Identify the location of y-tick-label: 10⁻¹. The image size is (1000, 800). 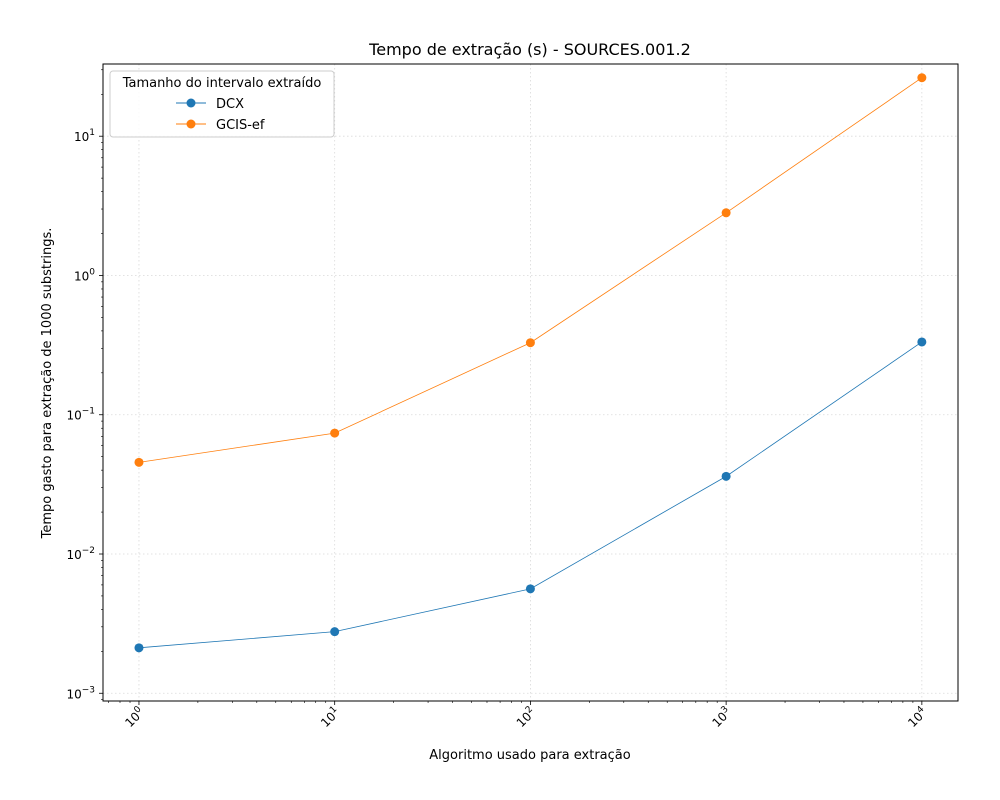
(80, 415).